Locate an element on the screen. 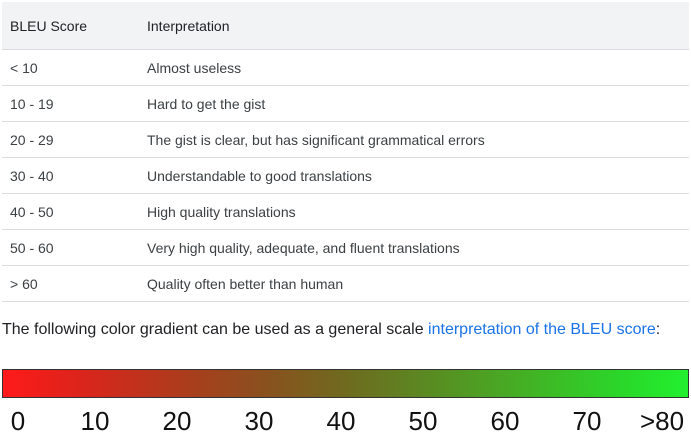  score-cell: 30 - 40 is located at coordinates (32, 175).